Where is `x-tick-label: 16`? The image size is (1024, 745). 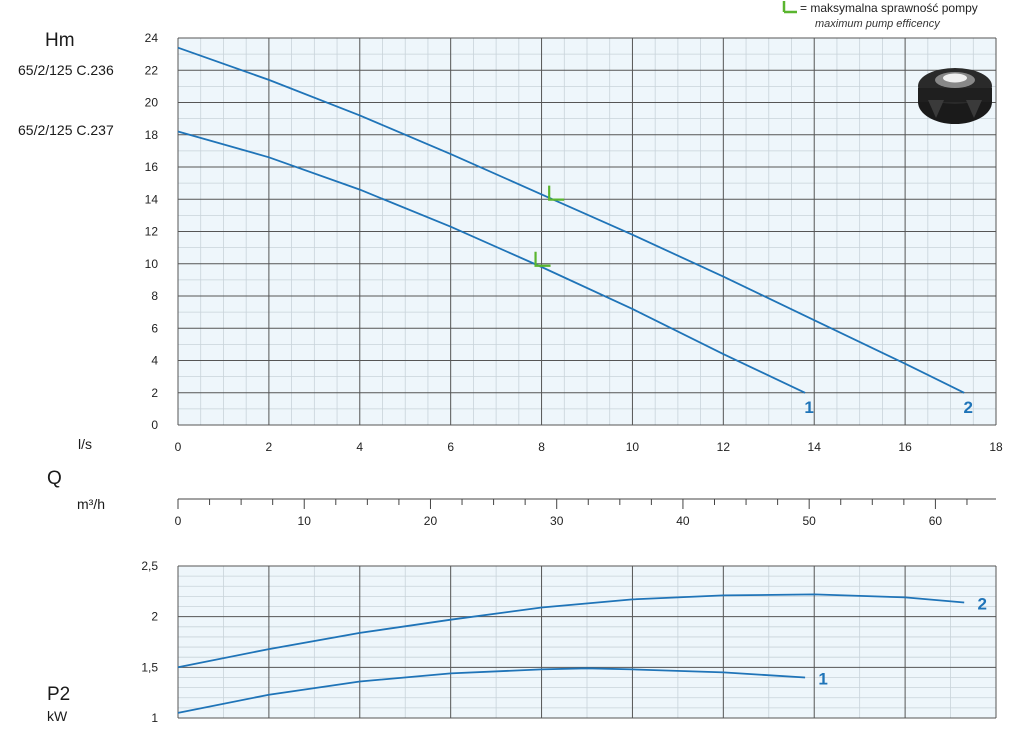
x-tick-label: 16 is located at coordinates (905, 447).